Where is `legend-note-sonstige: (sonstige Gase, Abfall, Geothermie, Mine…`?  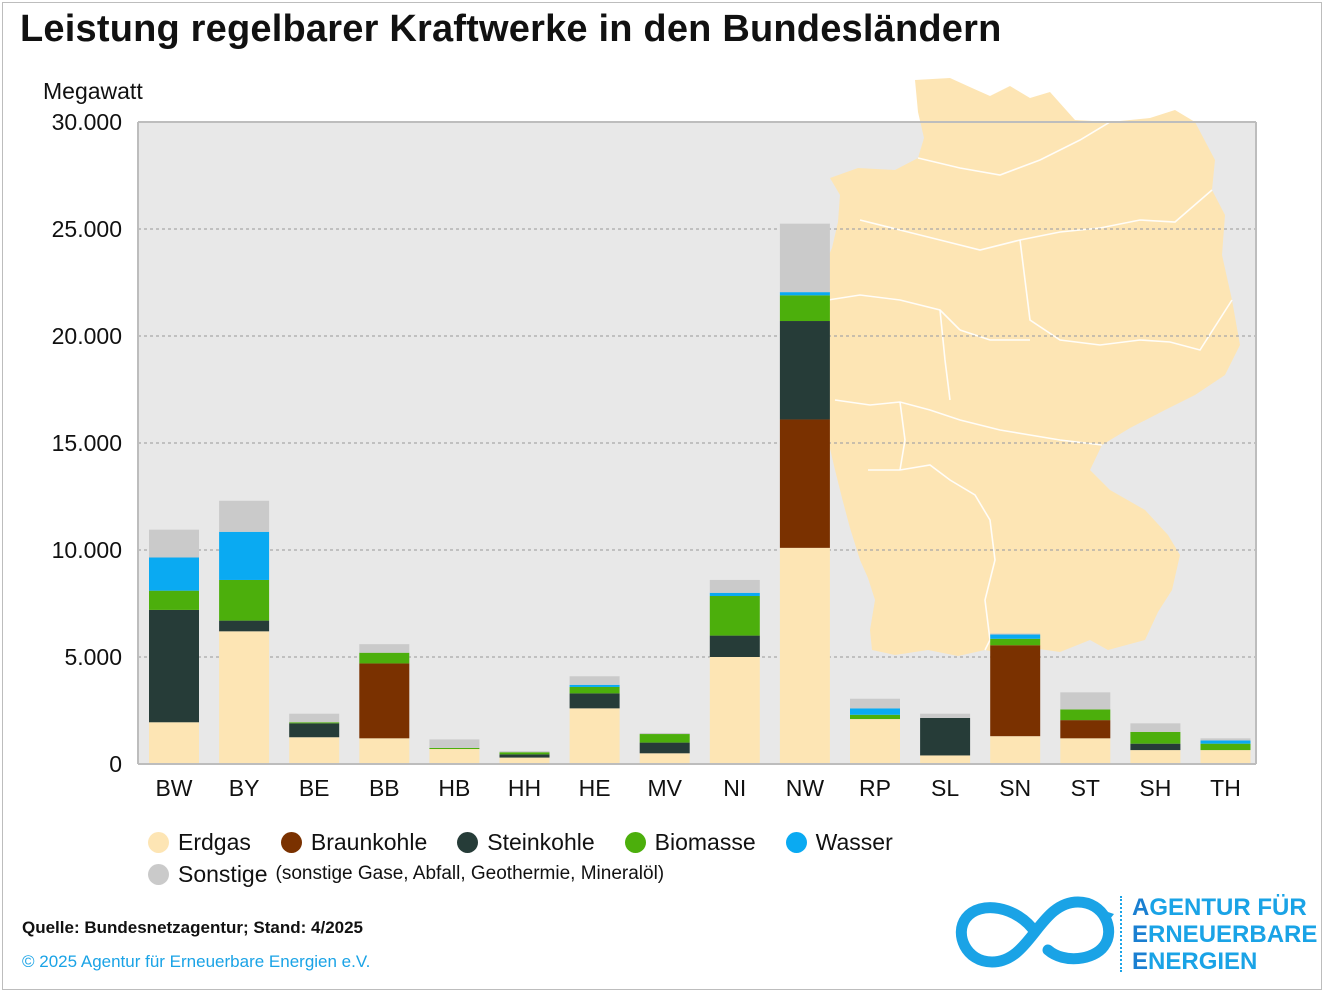 legend-note-sonstige: (sonstige Gase, Abfall, Geothermie, Mine… is located at coordinates (470, 873).